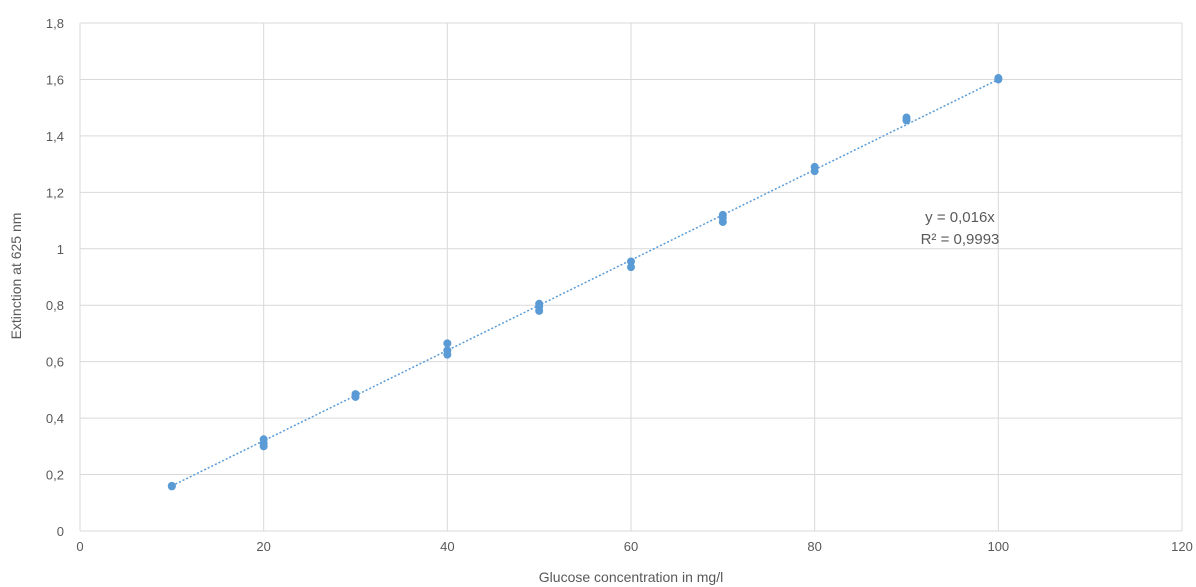  I want to click on y-tick-label: 1,6, so click(55, 79).